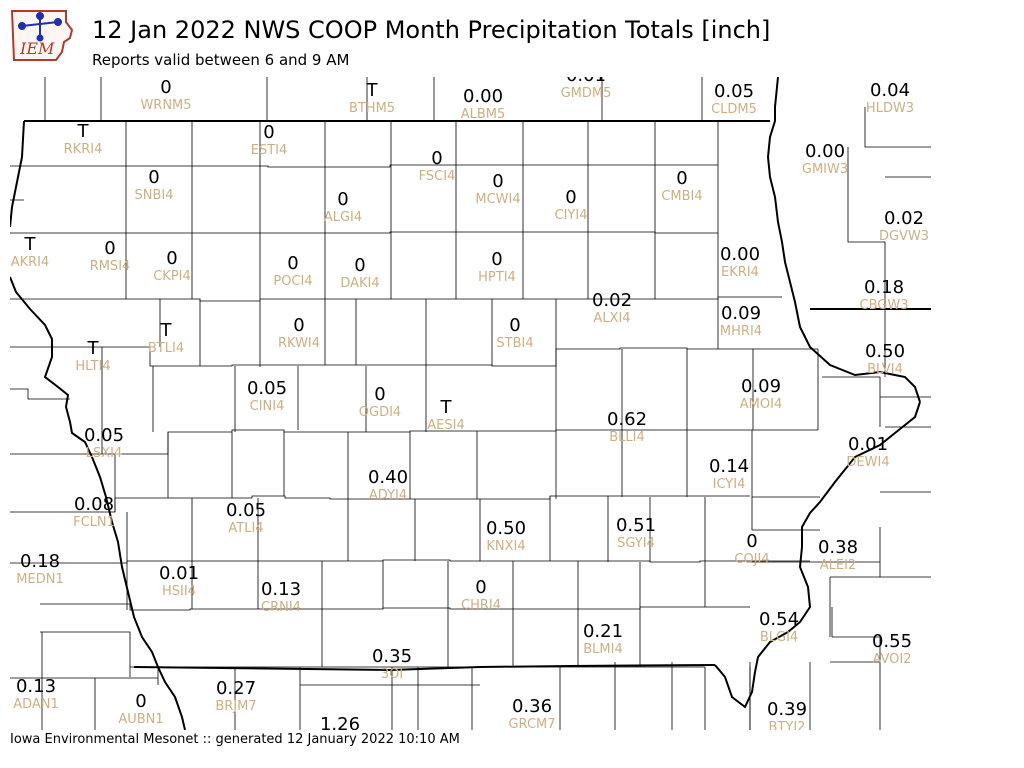 This screenshot has height=768, width=1024. I want to click on station-id: ADYI4, so click(388, 495).